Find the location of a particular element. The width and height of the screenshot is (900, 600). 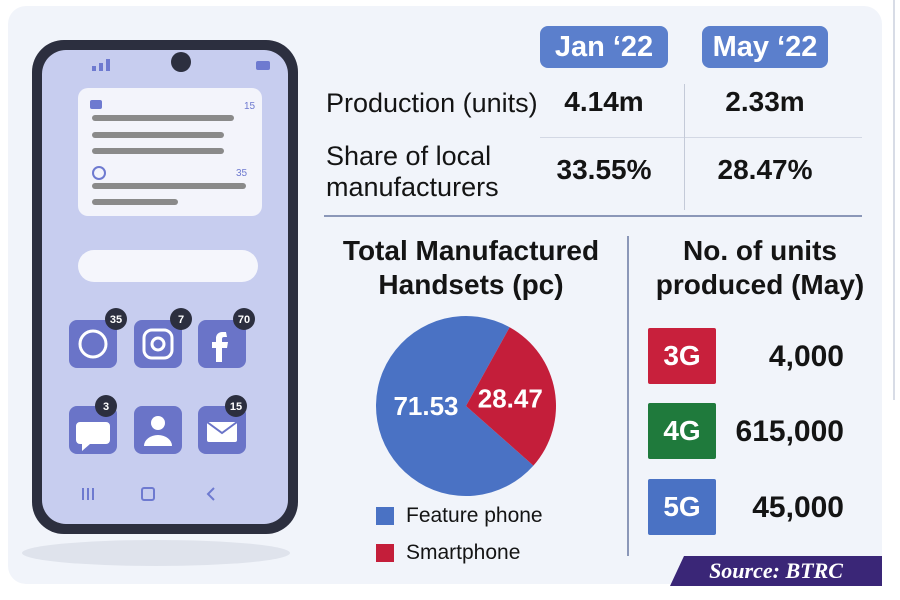

legend-label-feature: Feature phone is located at coordinates (474, 515).